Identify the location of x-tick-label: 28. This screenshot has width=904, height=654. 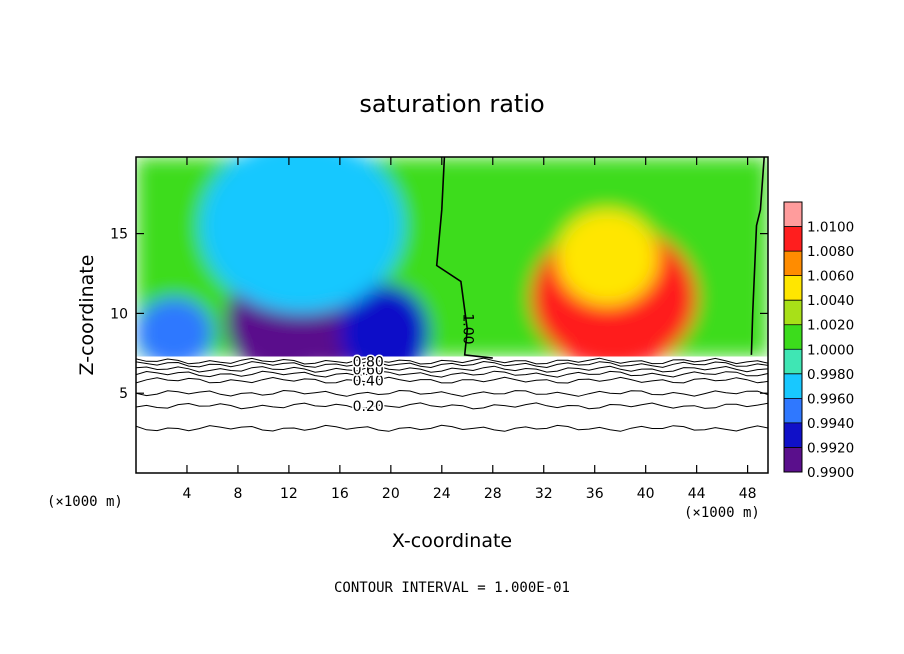
(493, 494).